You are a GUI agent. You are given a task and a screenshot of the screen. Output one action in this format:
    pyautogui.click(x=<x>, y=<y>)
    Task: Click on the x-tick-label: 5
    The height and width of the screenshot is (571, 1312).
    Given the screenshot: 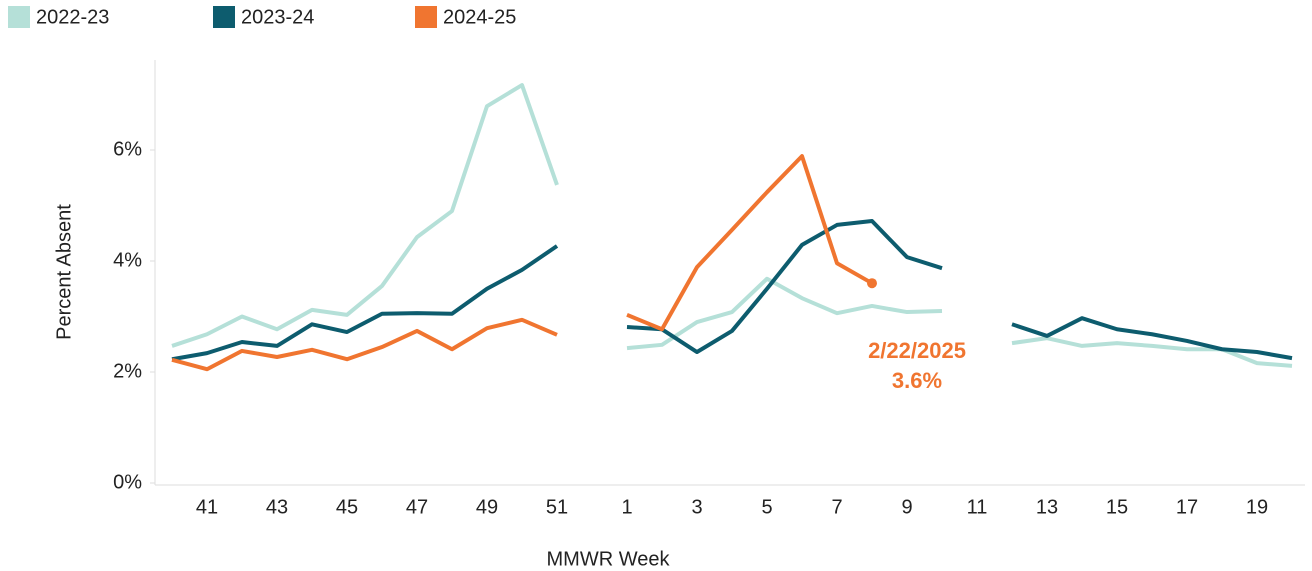 What is the action you would take?
    pyautogui.click(x=766, y=507)
    